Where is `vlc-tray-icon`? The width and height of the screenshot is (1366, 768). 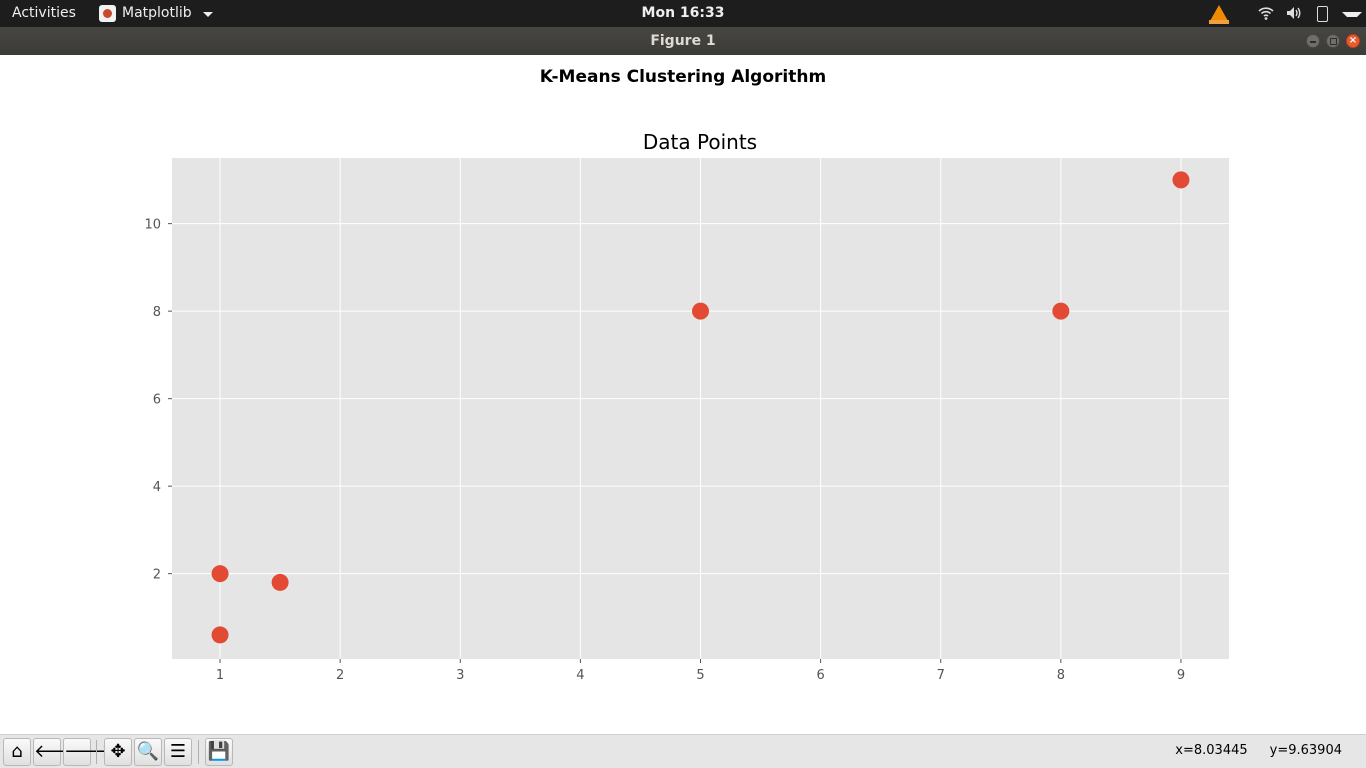 vlc-tray-icon is located at coordinates (1219, 14).